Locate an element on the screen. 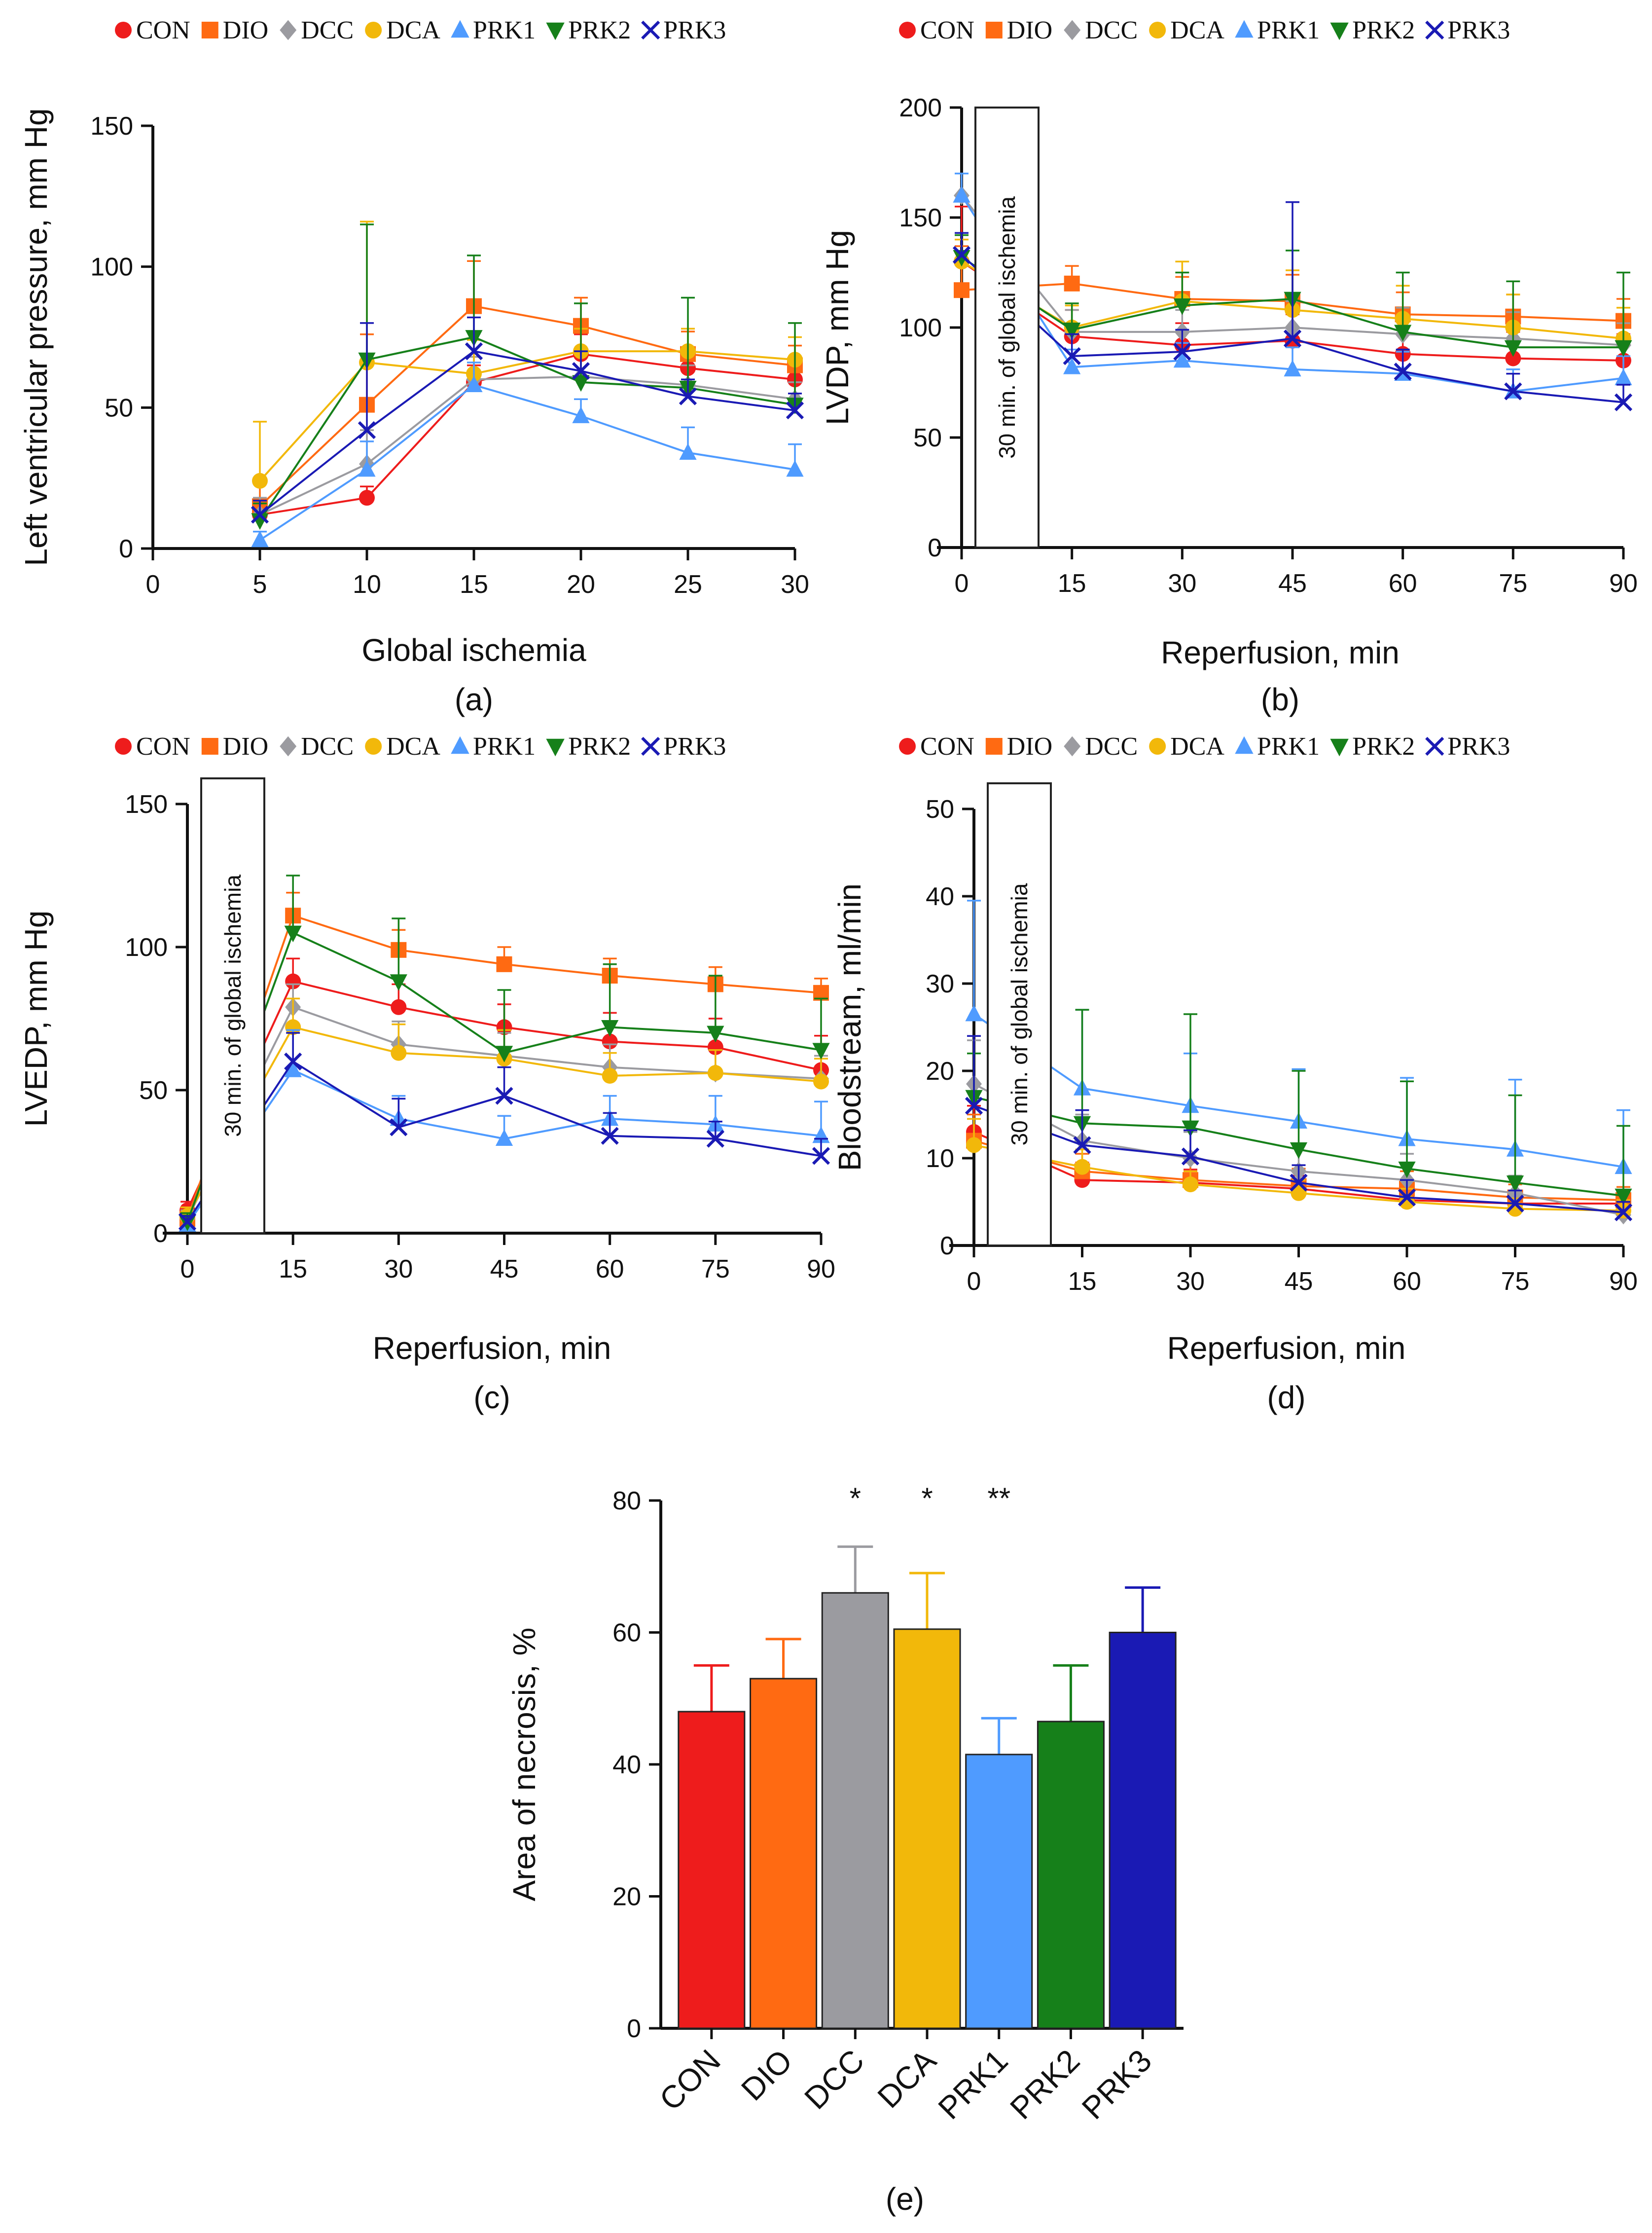 The width and height of the screenshot is (1652, 2233). series-dcc is located at coordinates (528, 438).